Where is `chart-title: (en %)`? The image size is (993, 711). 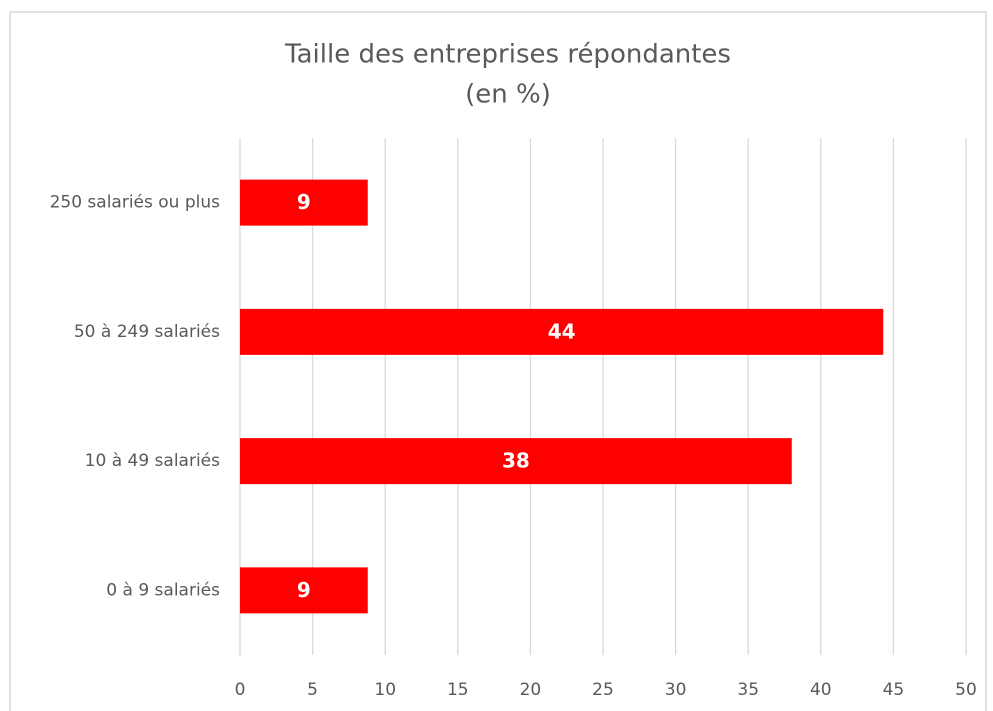
chart-title: (en %) is located at coordinates (508, 95).